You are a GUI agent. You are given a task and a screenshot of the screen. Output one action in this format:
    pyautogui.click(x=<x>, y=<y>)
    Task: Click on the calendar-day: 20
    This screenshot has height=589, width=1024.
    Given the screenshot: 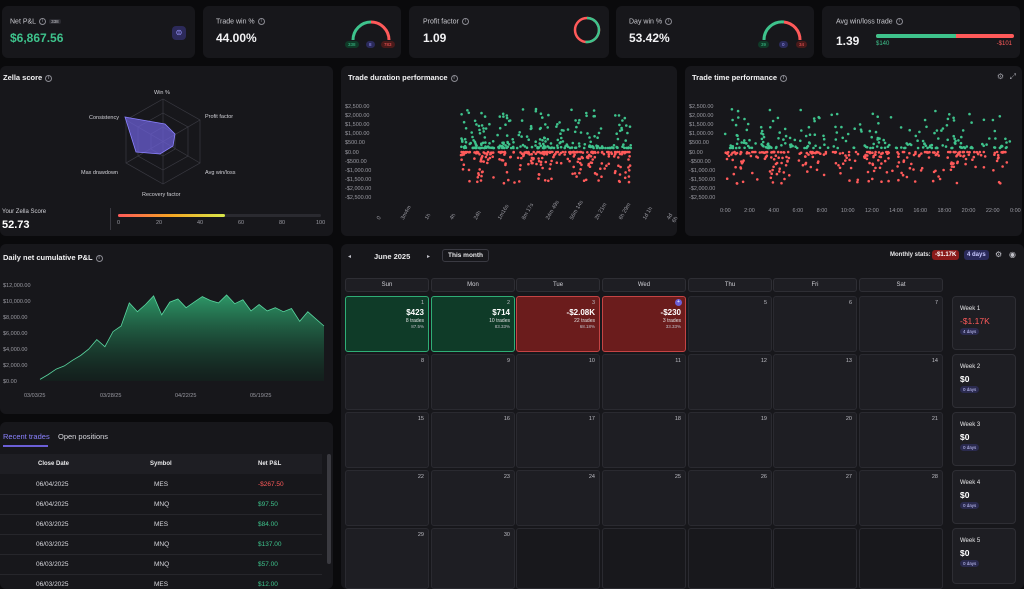 What is the action you would take?
    pyautogui.click(x=815, y=440)
    